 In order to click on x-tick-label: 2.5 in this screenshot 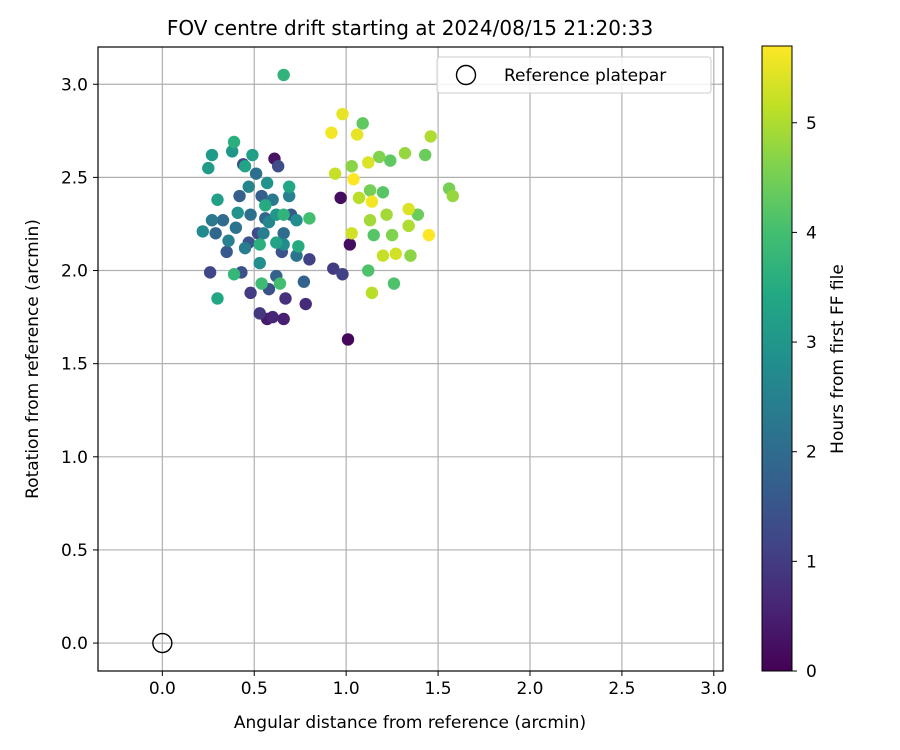, I will do `click(621, 689)`.